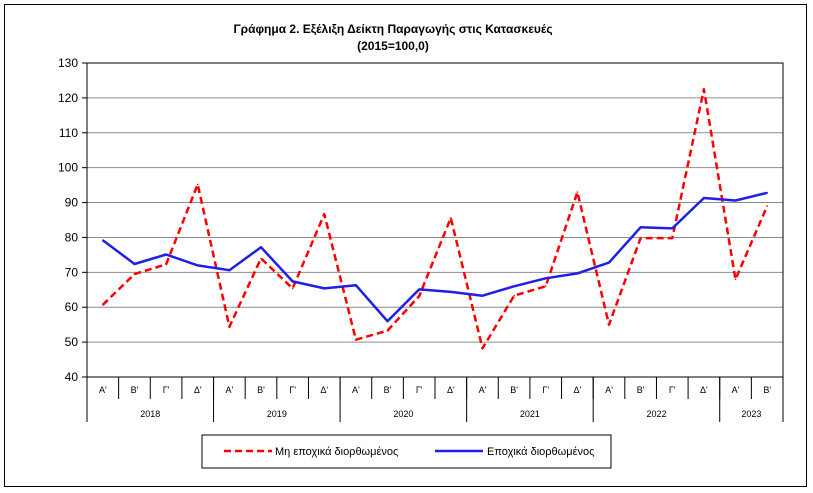 The height and width of the screenshot is (493, 813). Describe the element at coordinates (72, 203) in the screenshot. I see `y-tick-label: 90` at that location.